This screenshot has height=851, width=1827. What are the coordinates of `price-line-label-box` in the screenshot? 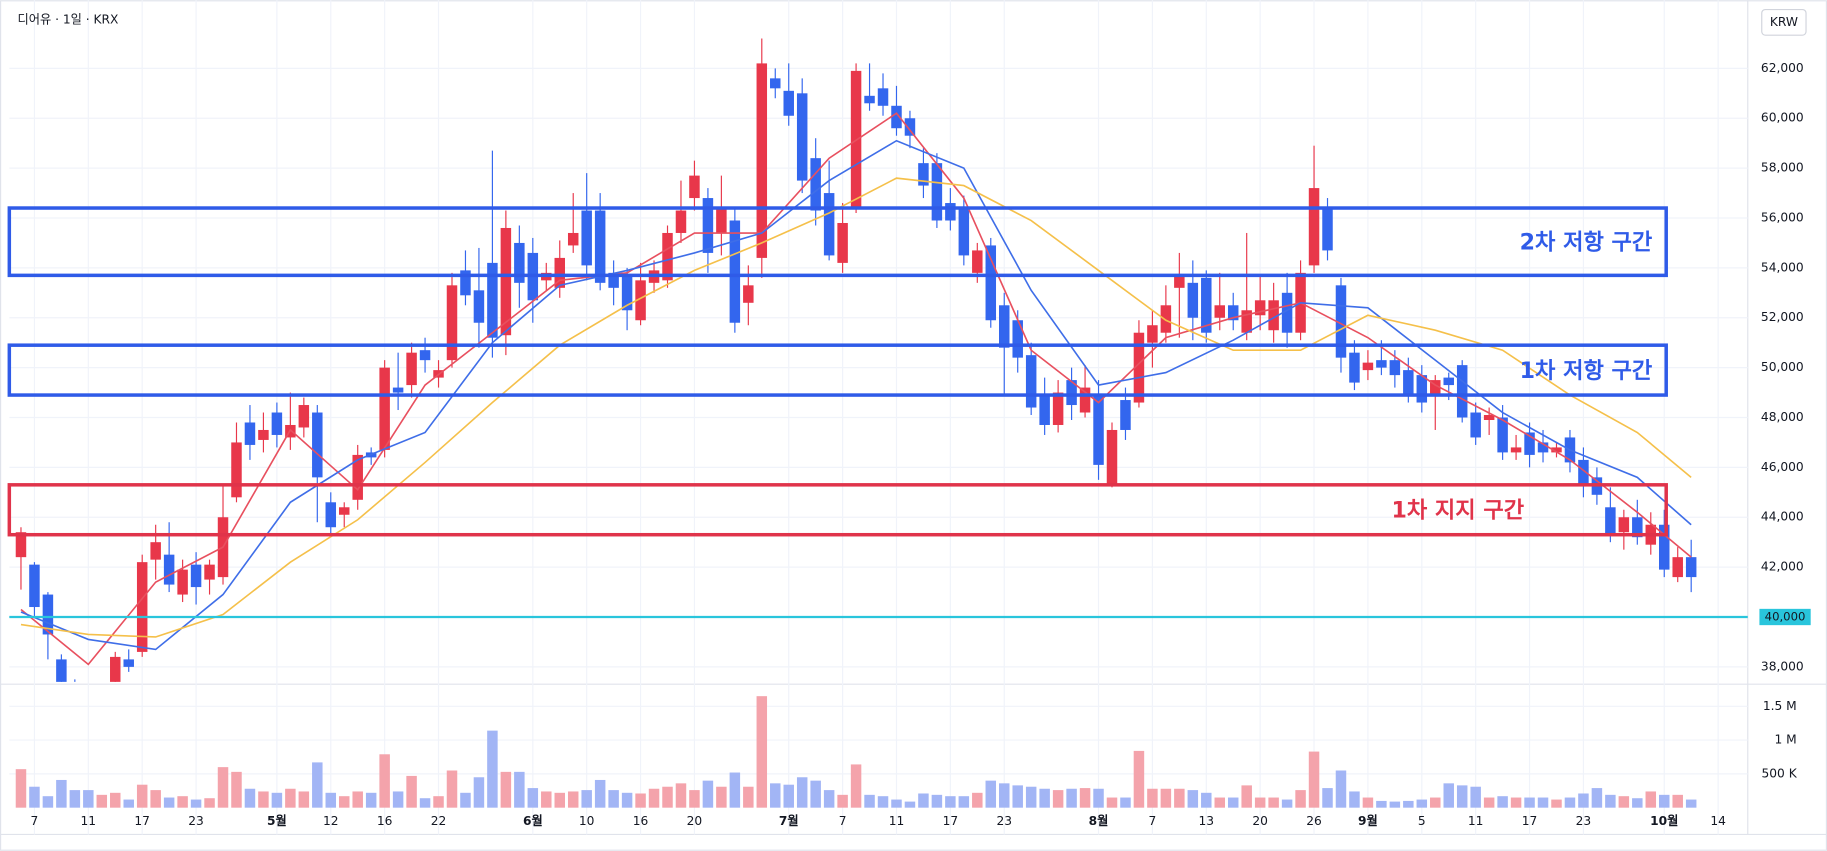 It's located at (1785, 617).